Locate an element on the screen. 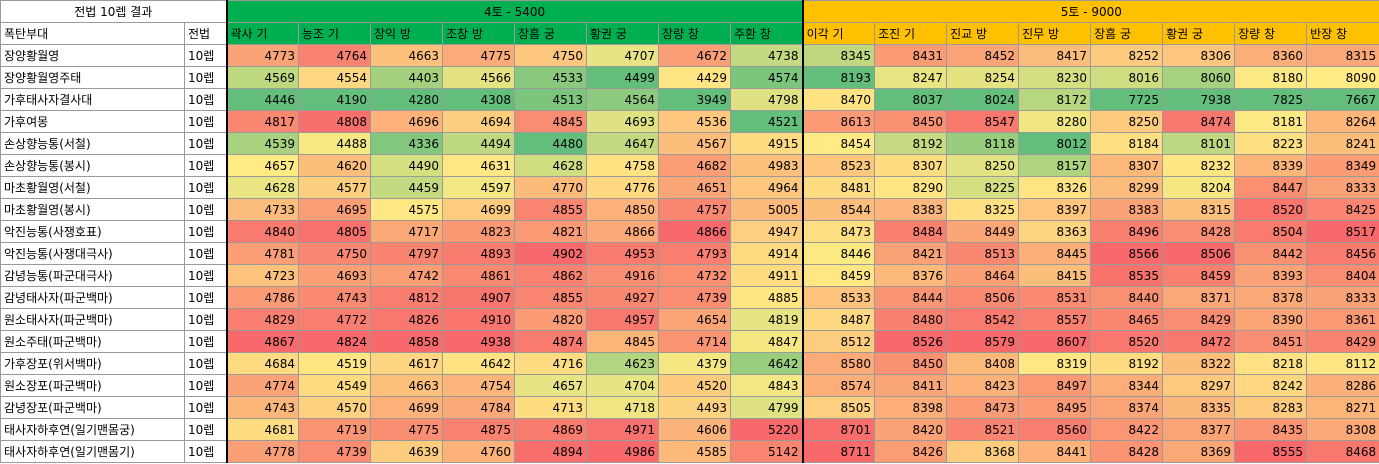 The height and width of the screenshot is (464, 1379). column-header-4to-6: 장량 창 is located at coordinates (695, 33).